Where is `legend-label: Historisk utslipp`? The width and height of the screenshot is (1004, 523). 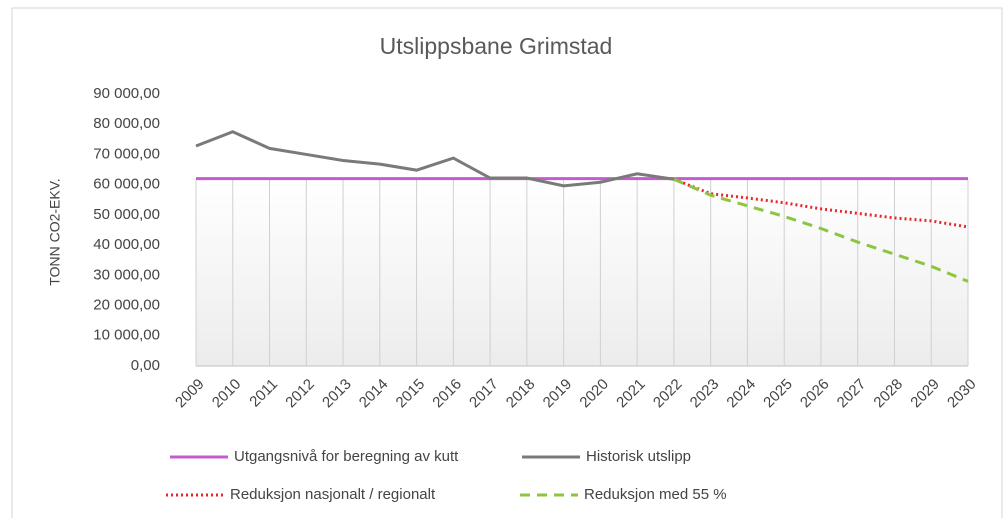 legend-label: Historisk utslipp is located at coordinates (638, 456).